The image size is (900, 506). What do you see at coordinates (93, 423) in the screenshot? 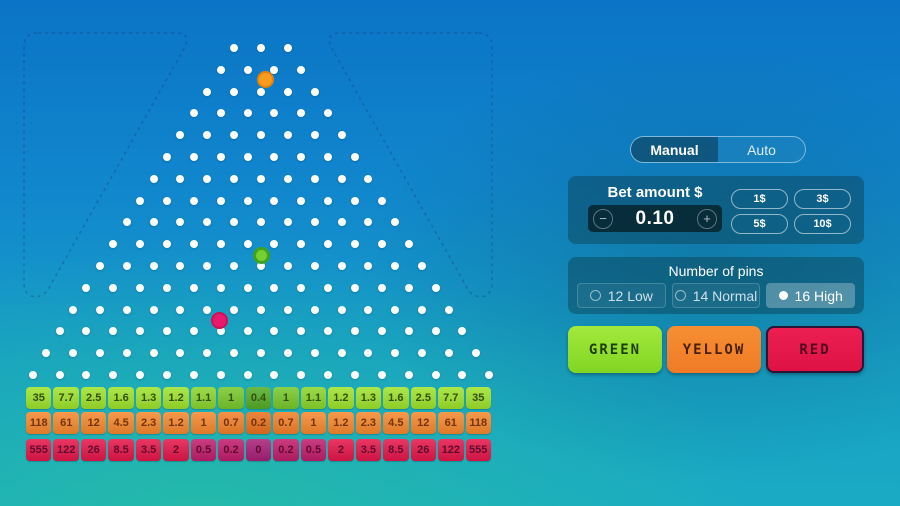
I see `multiplier-cell-orange: 12` at bounding box center [93, 423].